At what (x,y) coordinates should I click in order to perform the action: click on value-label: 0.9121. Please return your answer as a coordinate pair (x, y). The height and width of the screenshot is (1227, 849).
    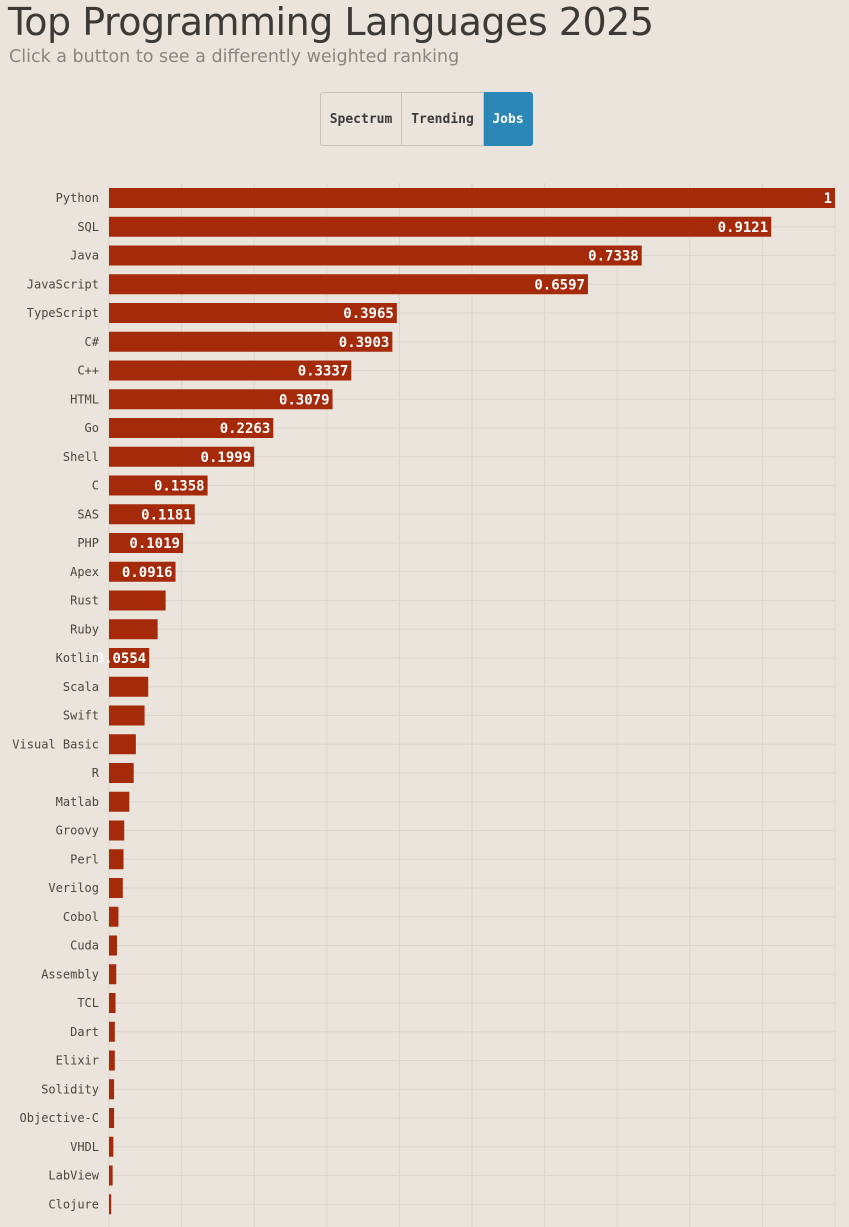
    Looking at the image, I should click on (743, 228).